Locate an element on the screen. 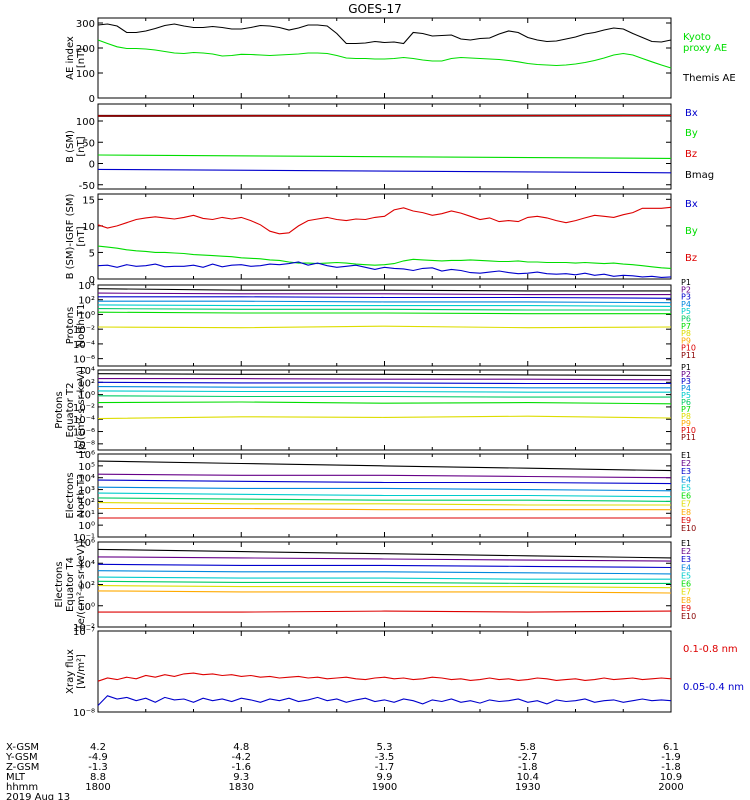 This screenshot has width=750, height=800. y-tick-label: 10² is located at coordinates (86, 586).